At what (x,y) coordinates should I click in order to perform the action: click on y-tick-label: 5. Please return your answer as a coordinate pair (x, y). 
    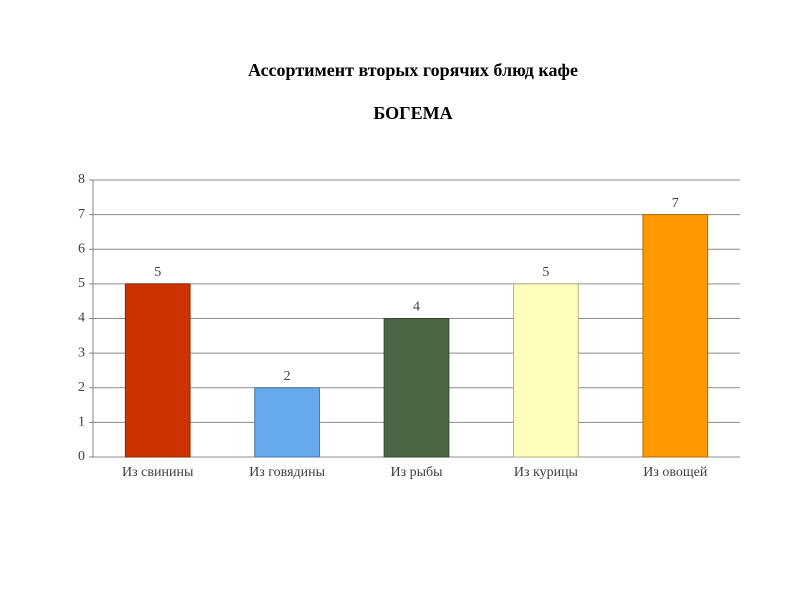
    Looking at the image, I should click on (81, 283).